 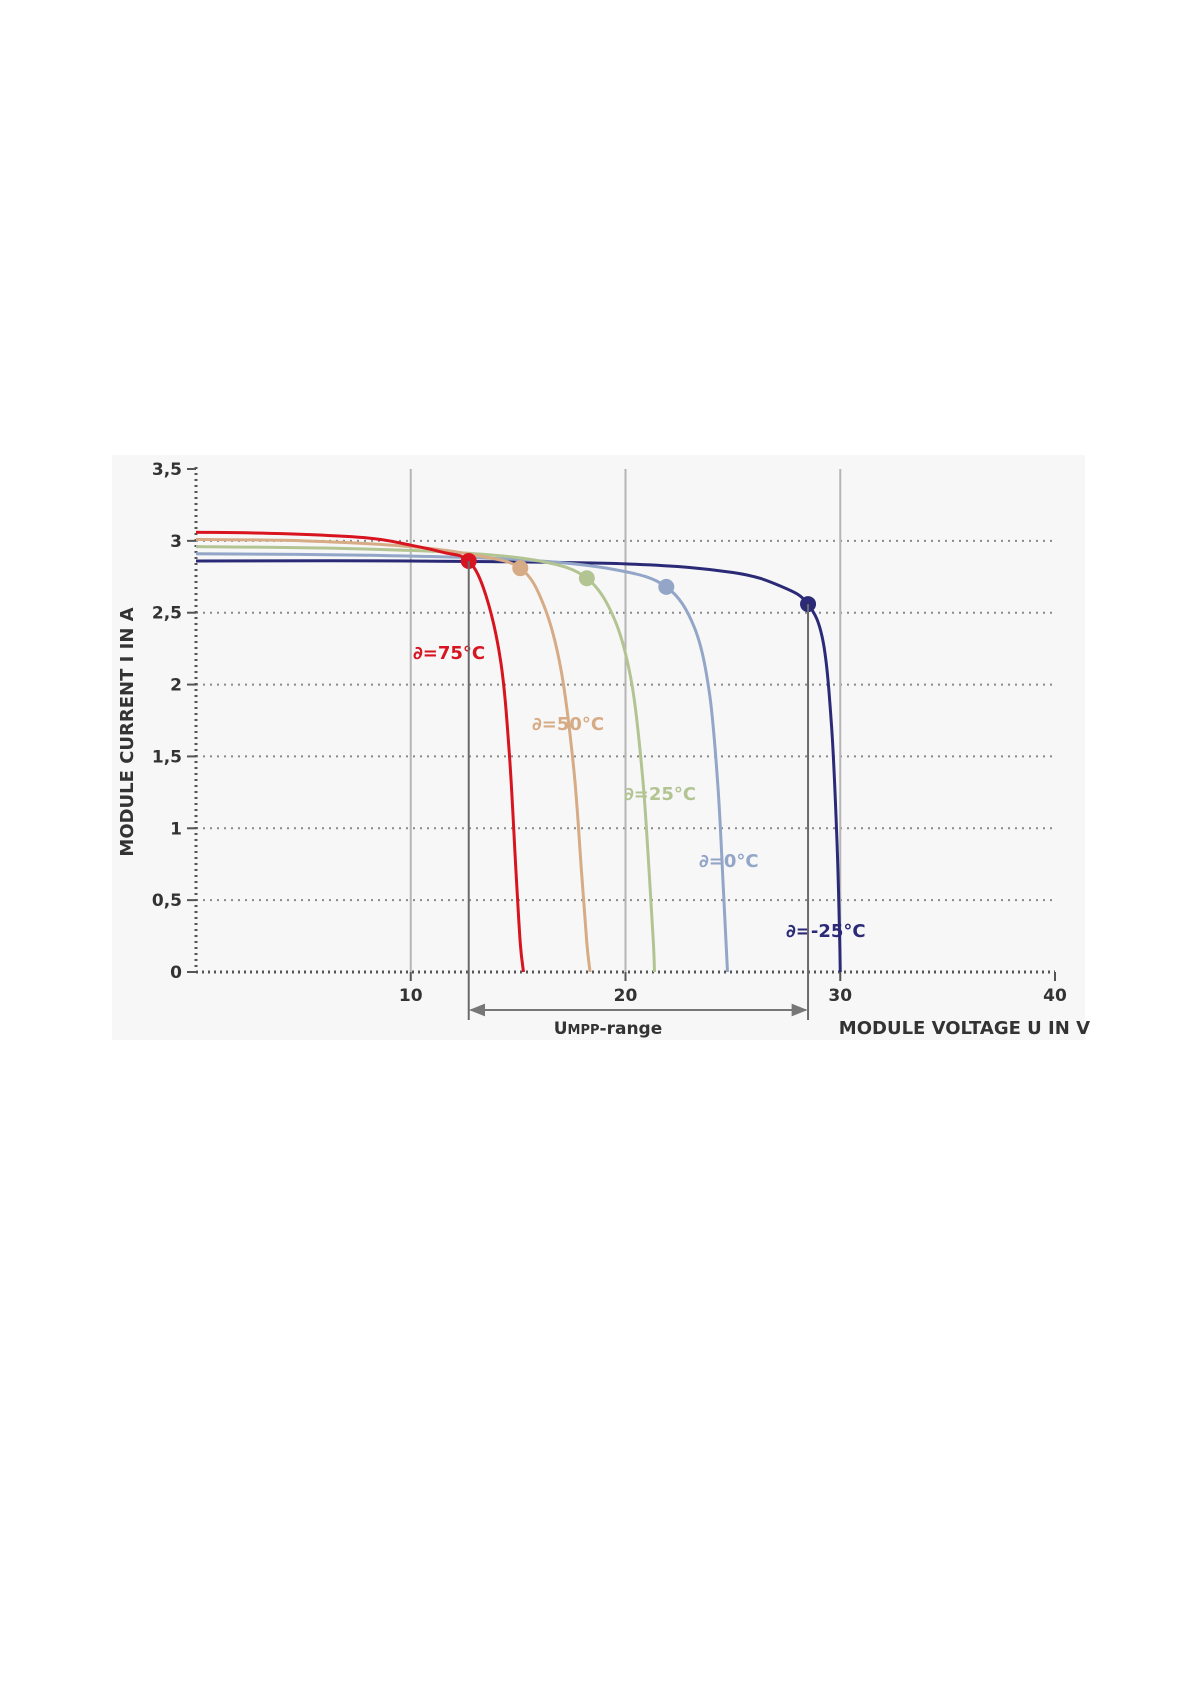 I want to click on x-tick-label: 20, so click(x=626, y=996).